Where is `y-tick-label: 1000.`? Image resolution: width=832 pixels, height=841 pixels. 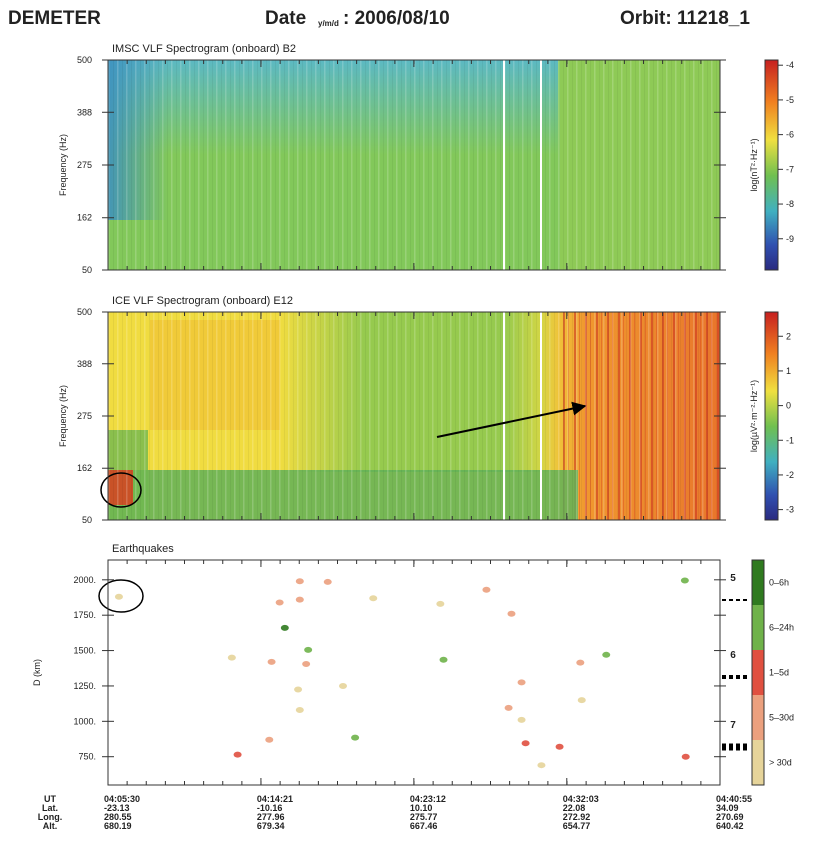
y-tick-label: 1000. is located at coordinates (84, 721).